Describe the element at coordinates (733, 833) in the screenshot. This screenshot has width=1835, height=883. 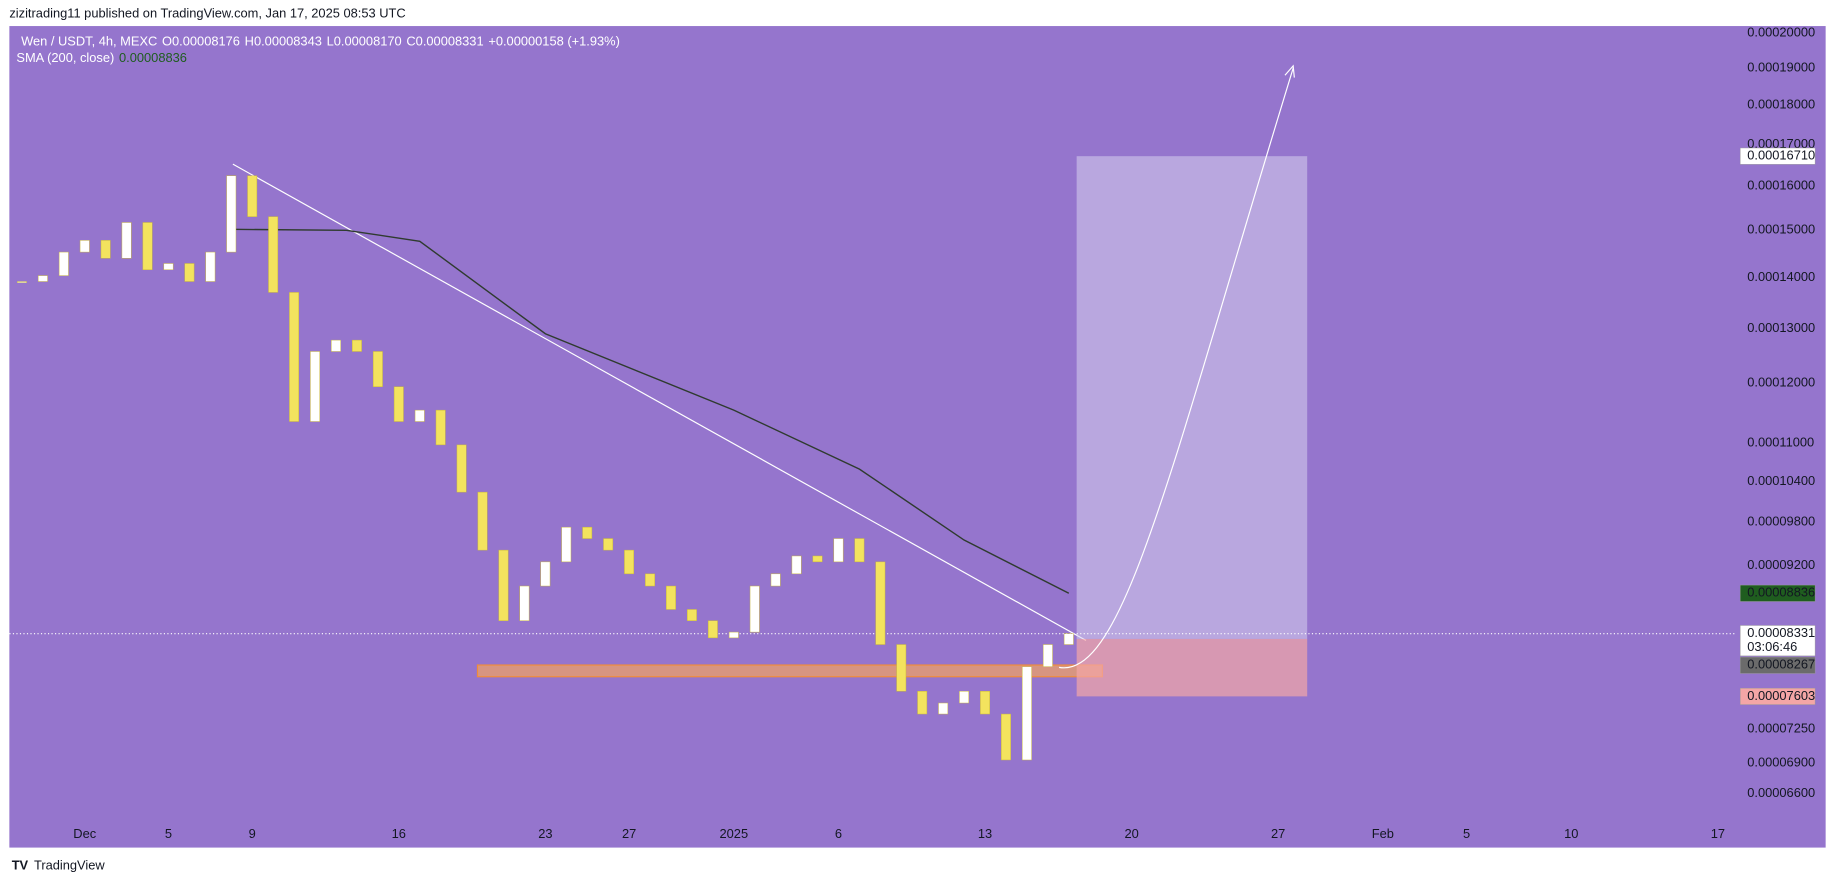
I see `x-tick-label: 2025` at that location.